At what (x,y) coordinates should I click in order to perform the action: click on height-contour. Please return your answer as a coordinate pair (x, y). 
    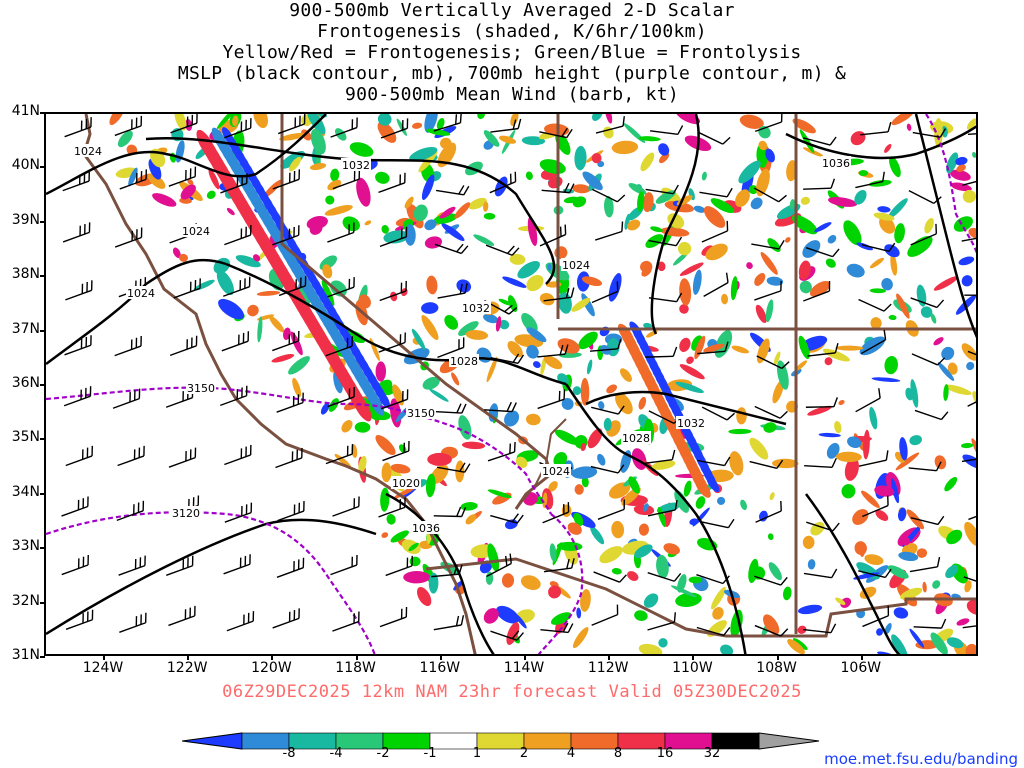
    Looking at the image, I should click on (211, 582).